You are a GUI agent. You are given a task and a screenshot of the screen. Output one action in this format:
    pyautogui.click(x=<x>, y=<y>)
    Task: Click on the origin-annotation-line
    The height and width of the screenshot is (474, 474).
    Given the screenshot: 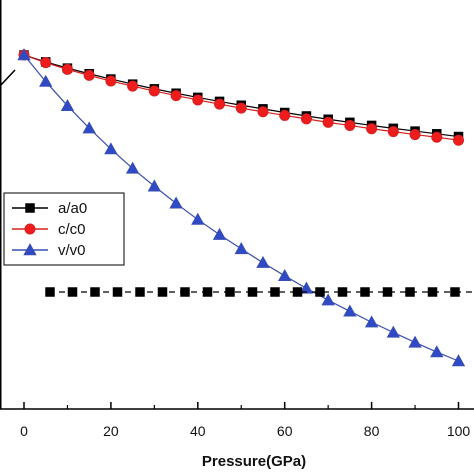 What is the action you would take?
    pyautogui.click(x=8, y=78)
    